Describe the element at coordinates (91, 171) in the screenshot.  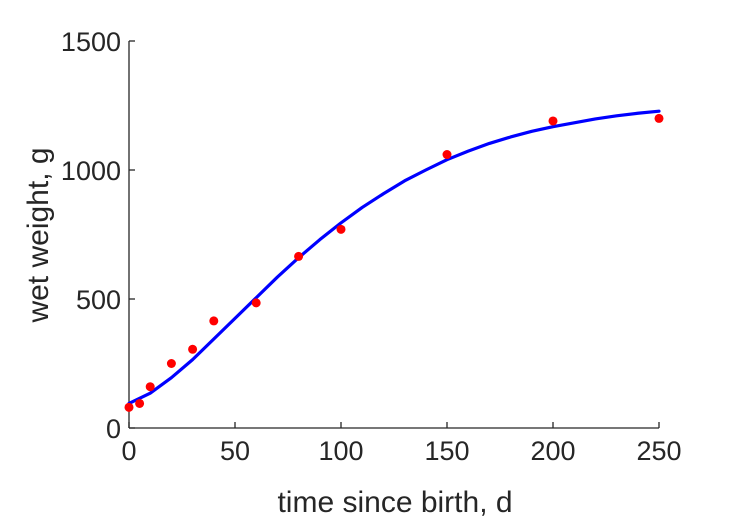
I see `y-tick-label: 1000` at that location.